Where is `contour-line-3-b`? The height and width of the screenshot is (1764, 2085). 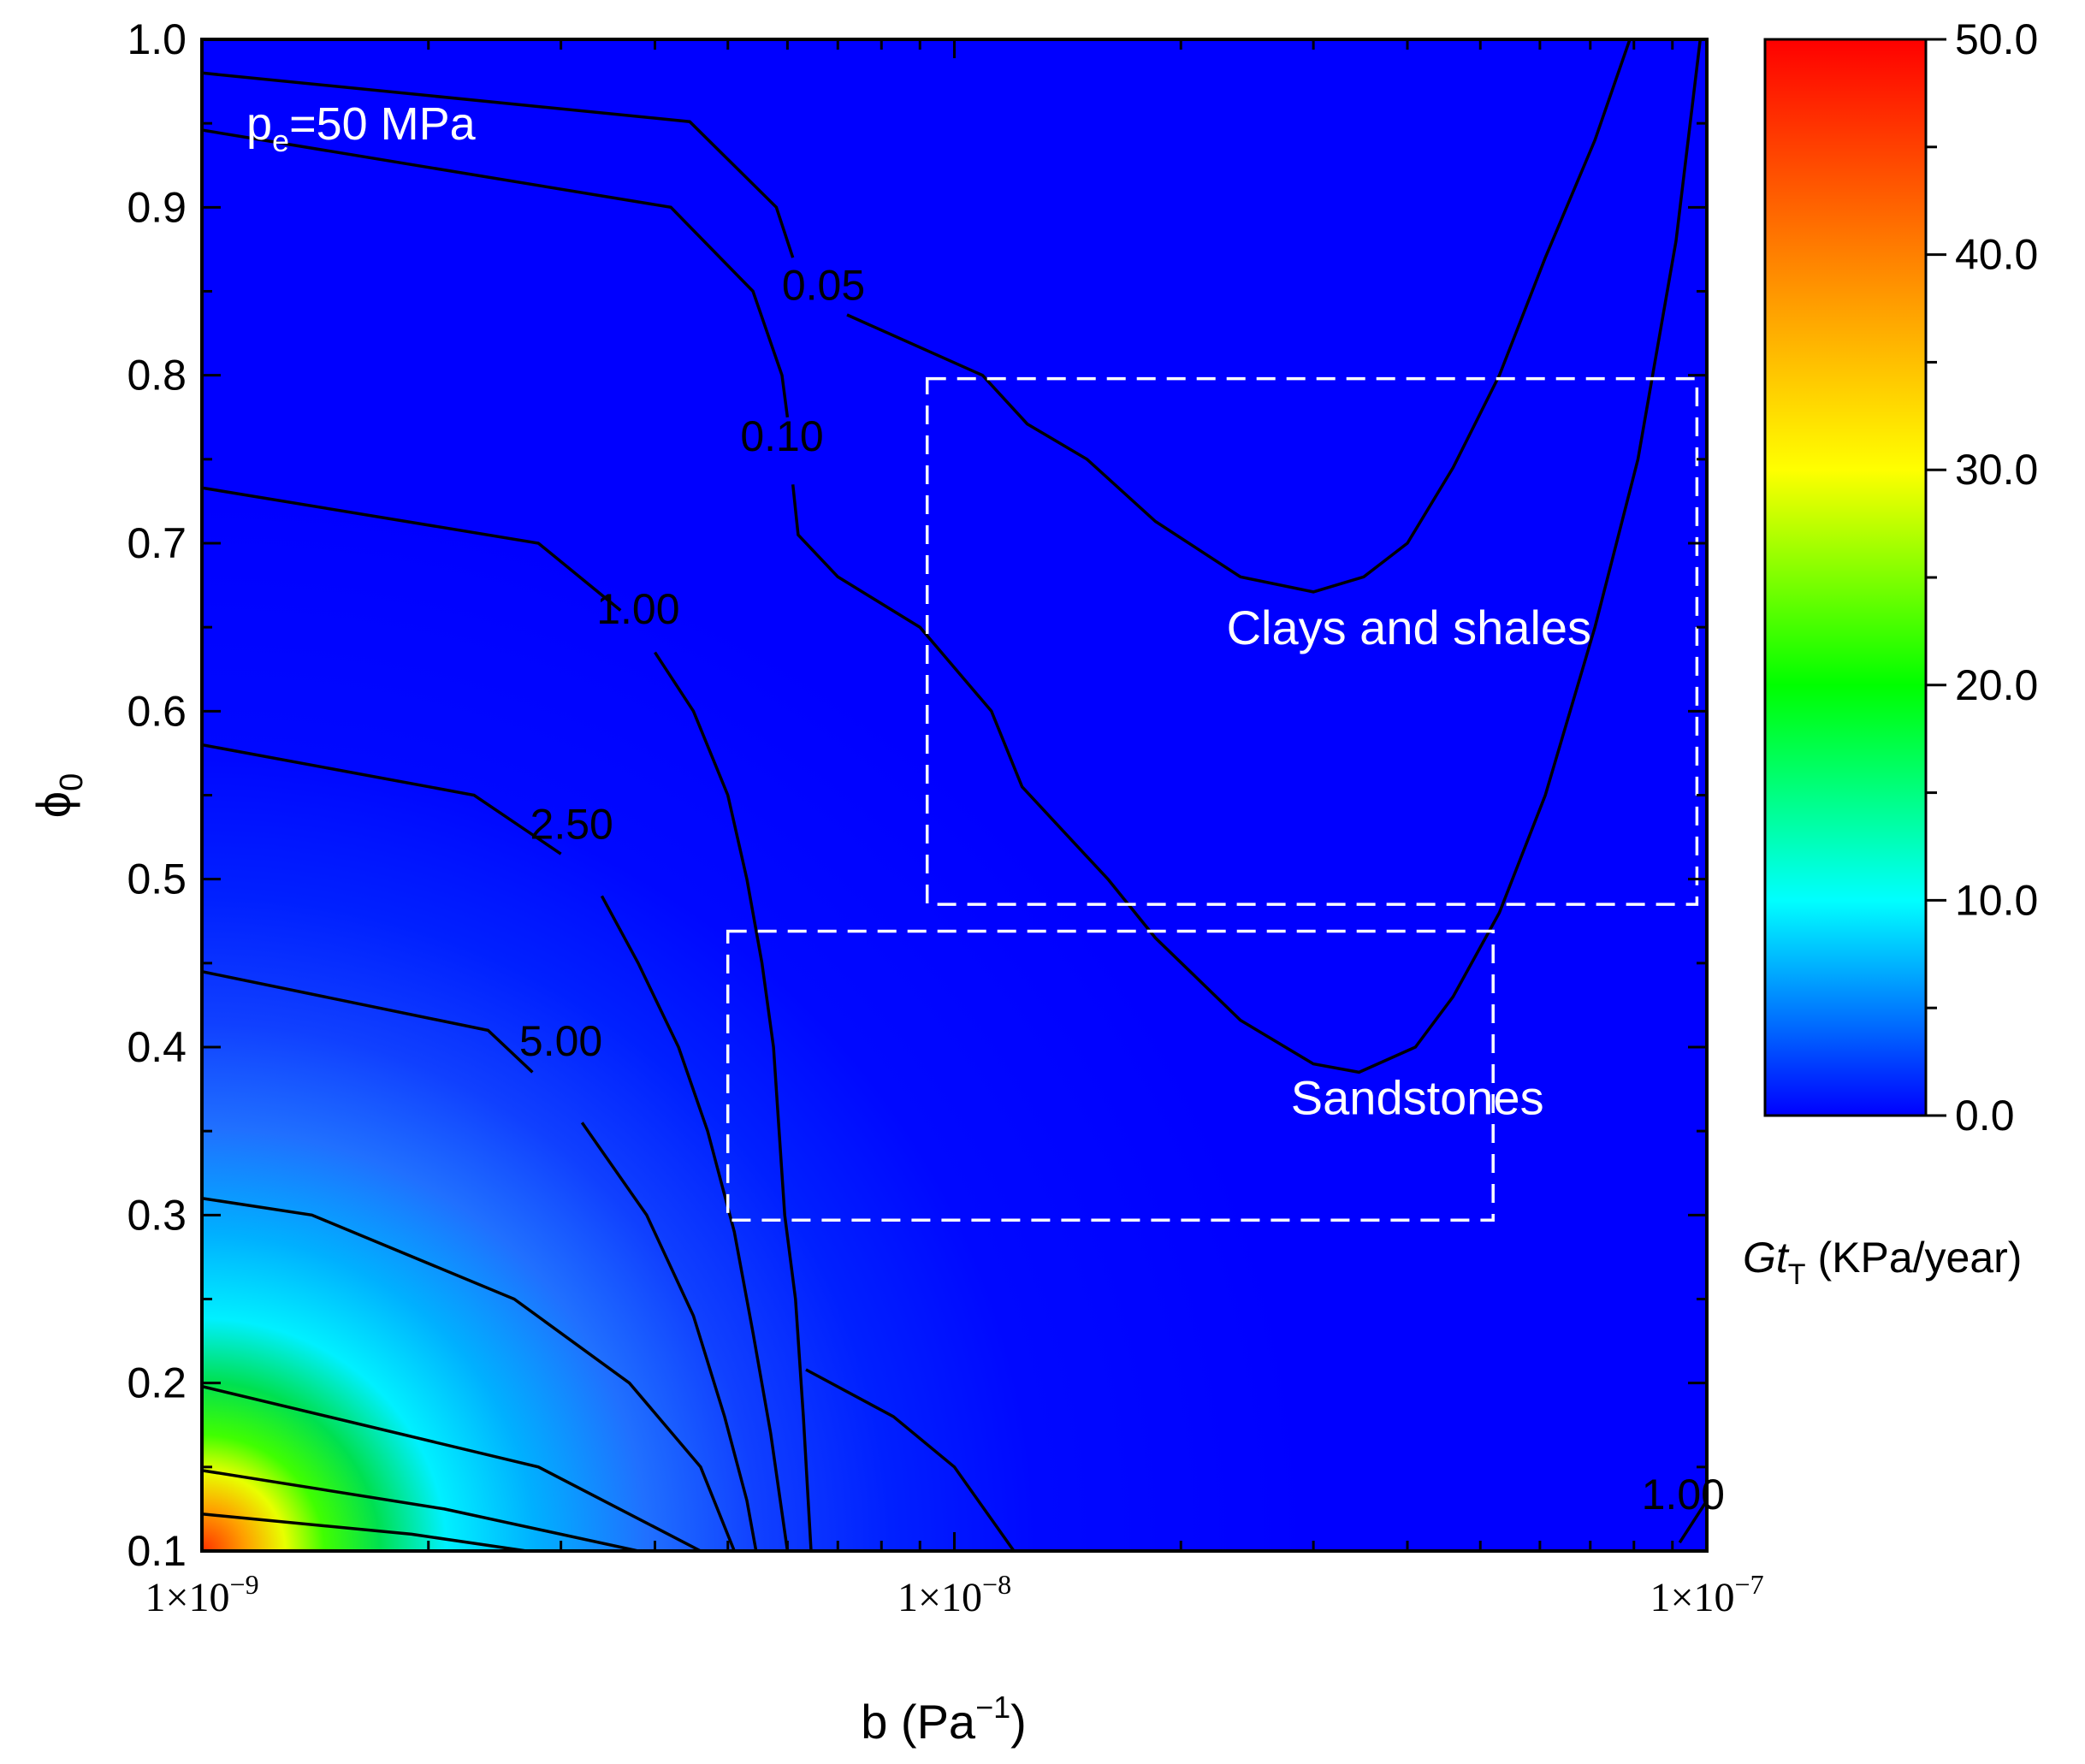 contour-line-3-b is located at coordinates (695, 1223).